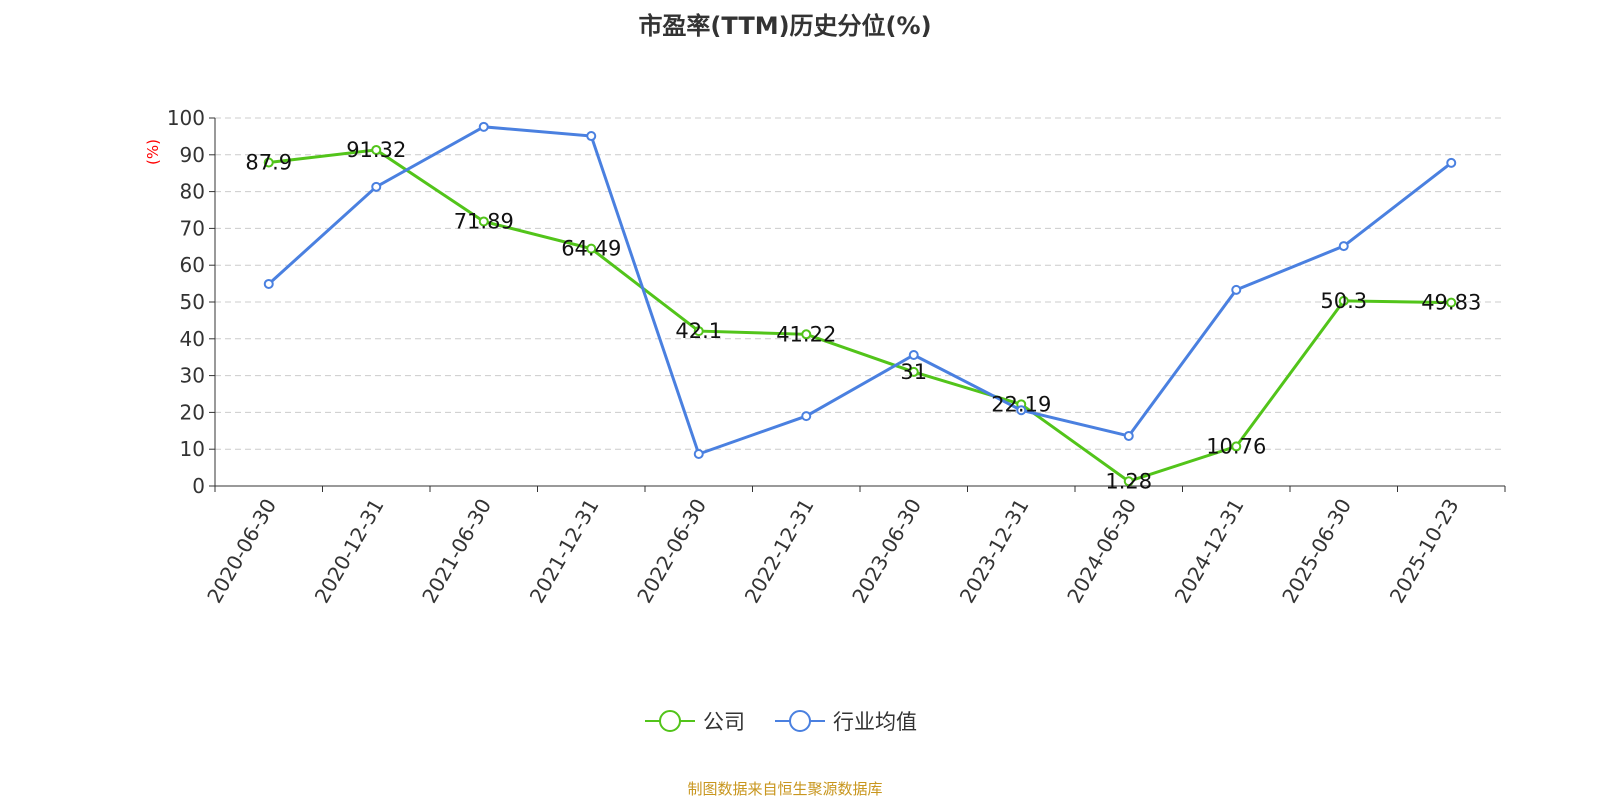  I want to click on y-axis-label: (%), so click(153, 152).